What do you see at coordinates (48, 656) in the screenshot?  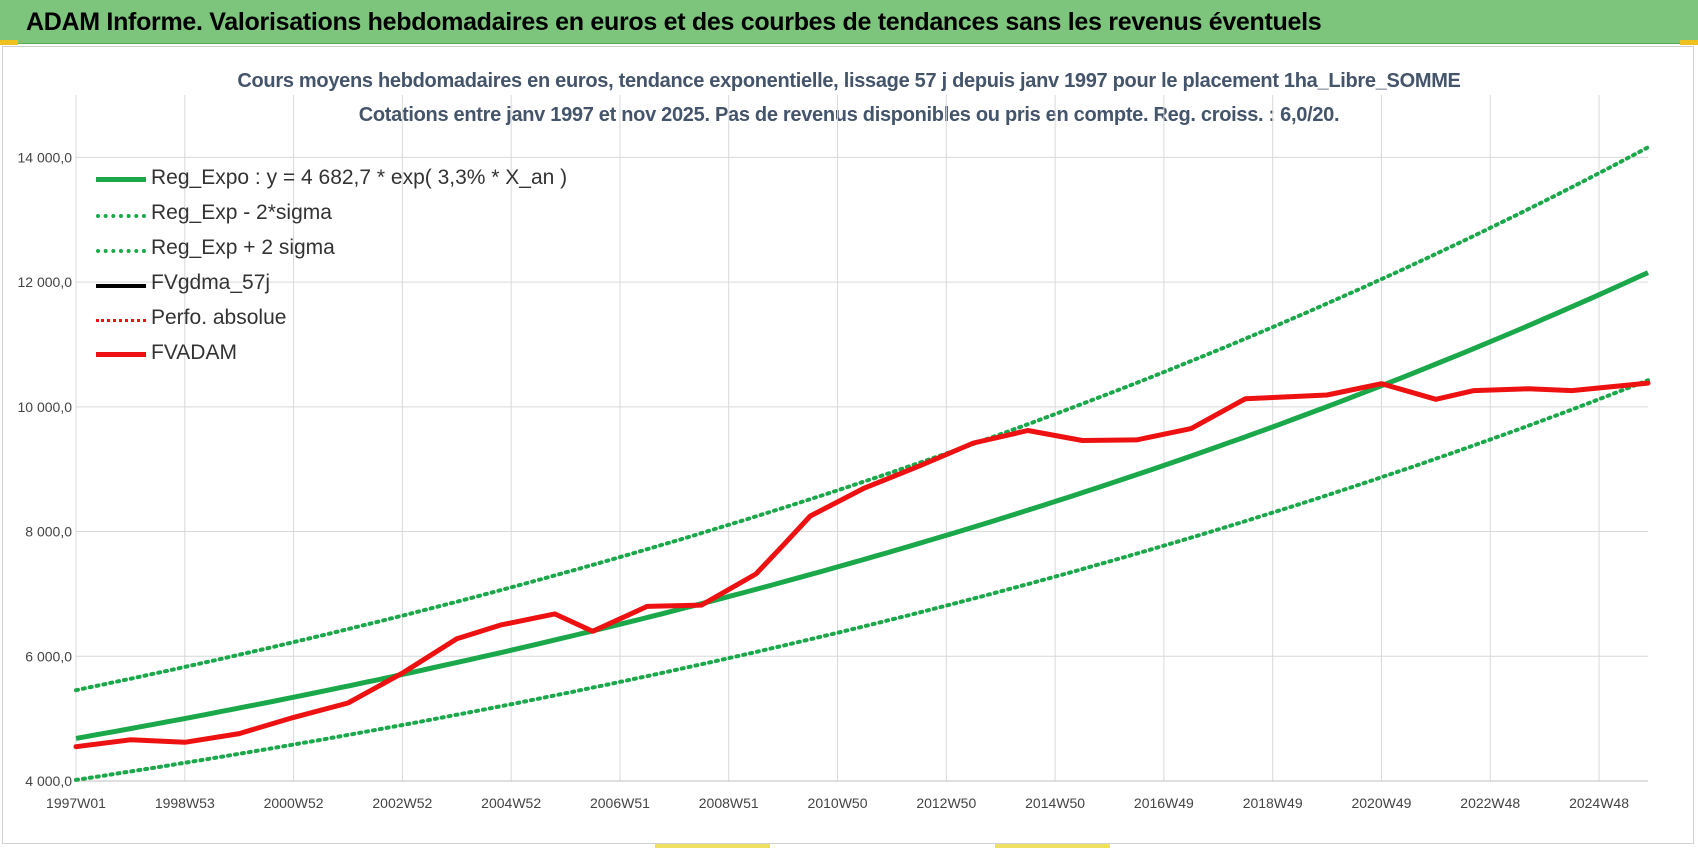 I see `y-tick-label: 6 000,0` at bounding box center [48, 656].